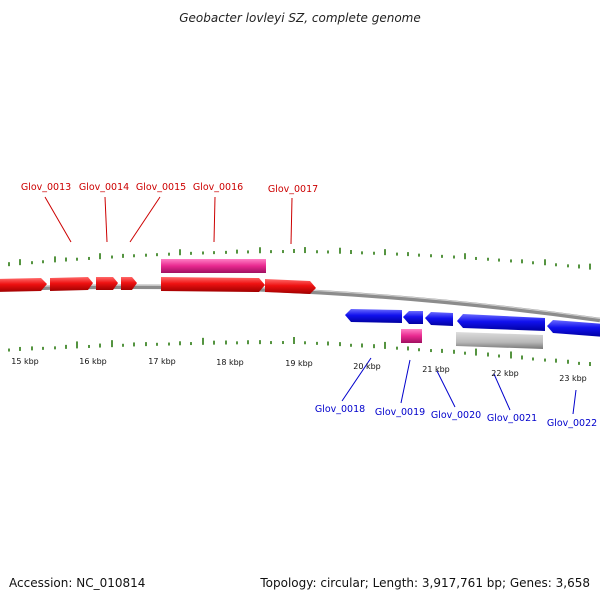 This screenshot has width=600, height=600. I want to click on kbp-label: 15 kbp, so click(25, 361).